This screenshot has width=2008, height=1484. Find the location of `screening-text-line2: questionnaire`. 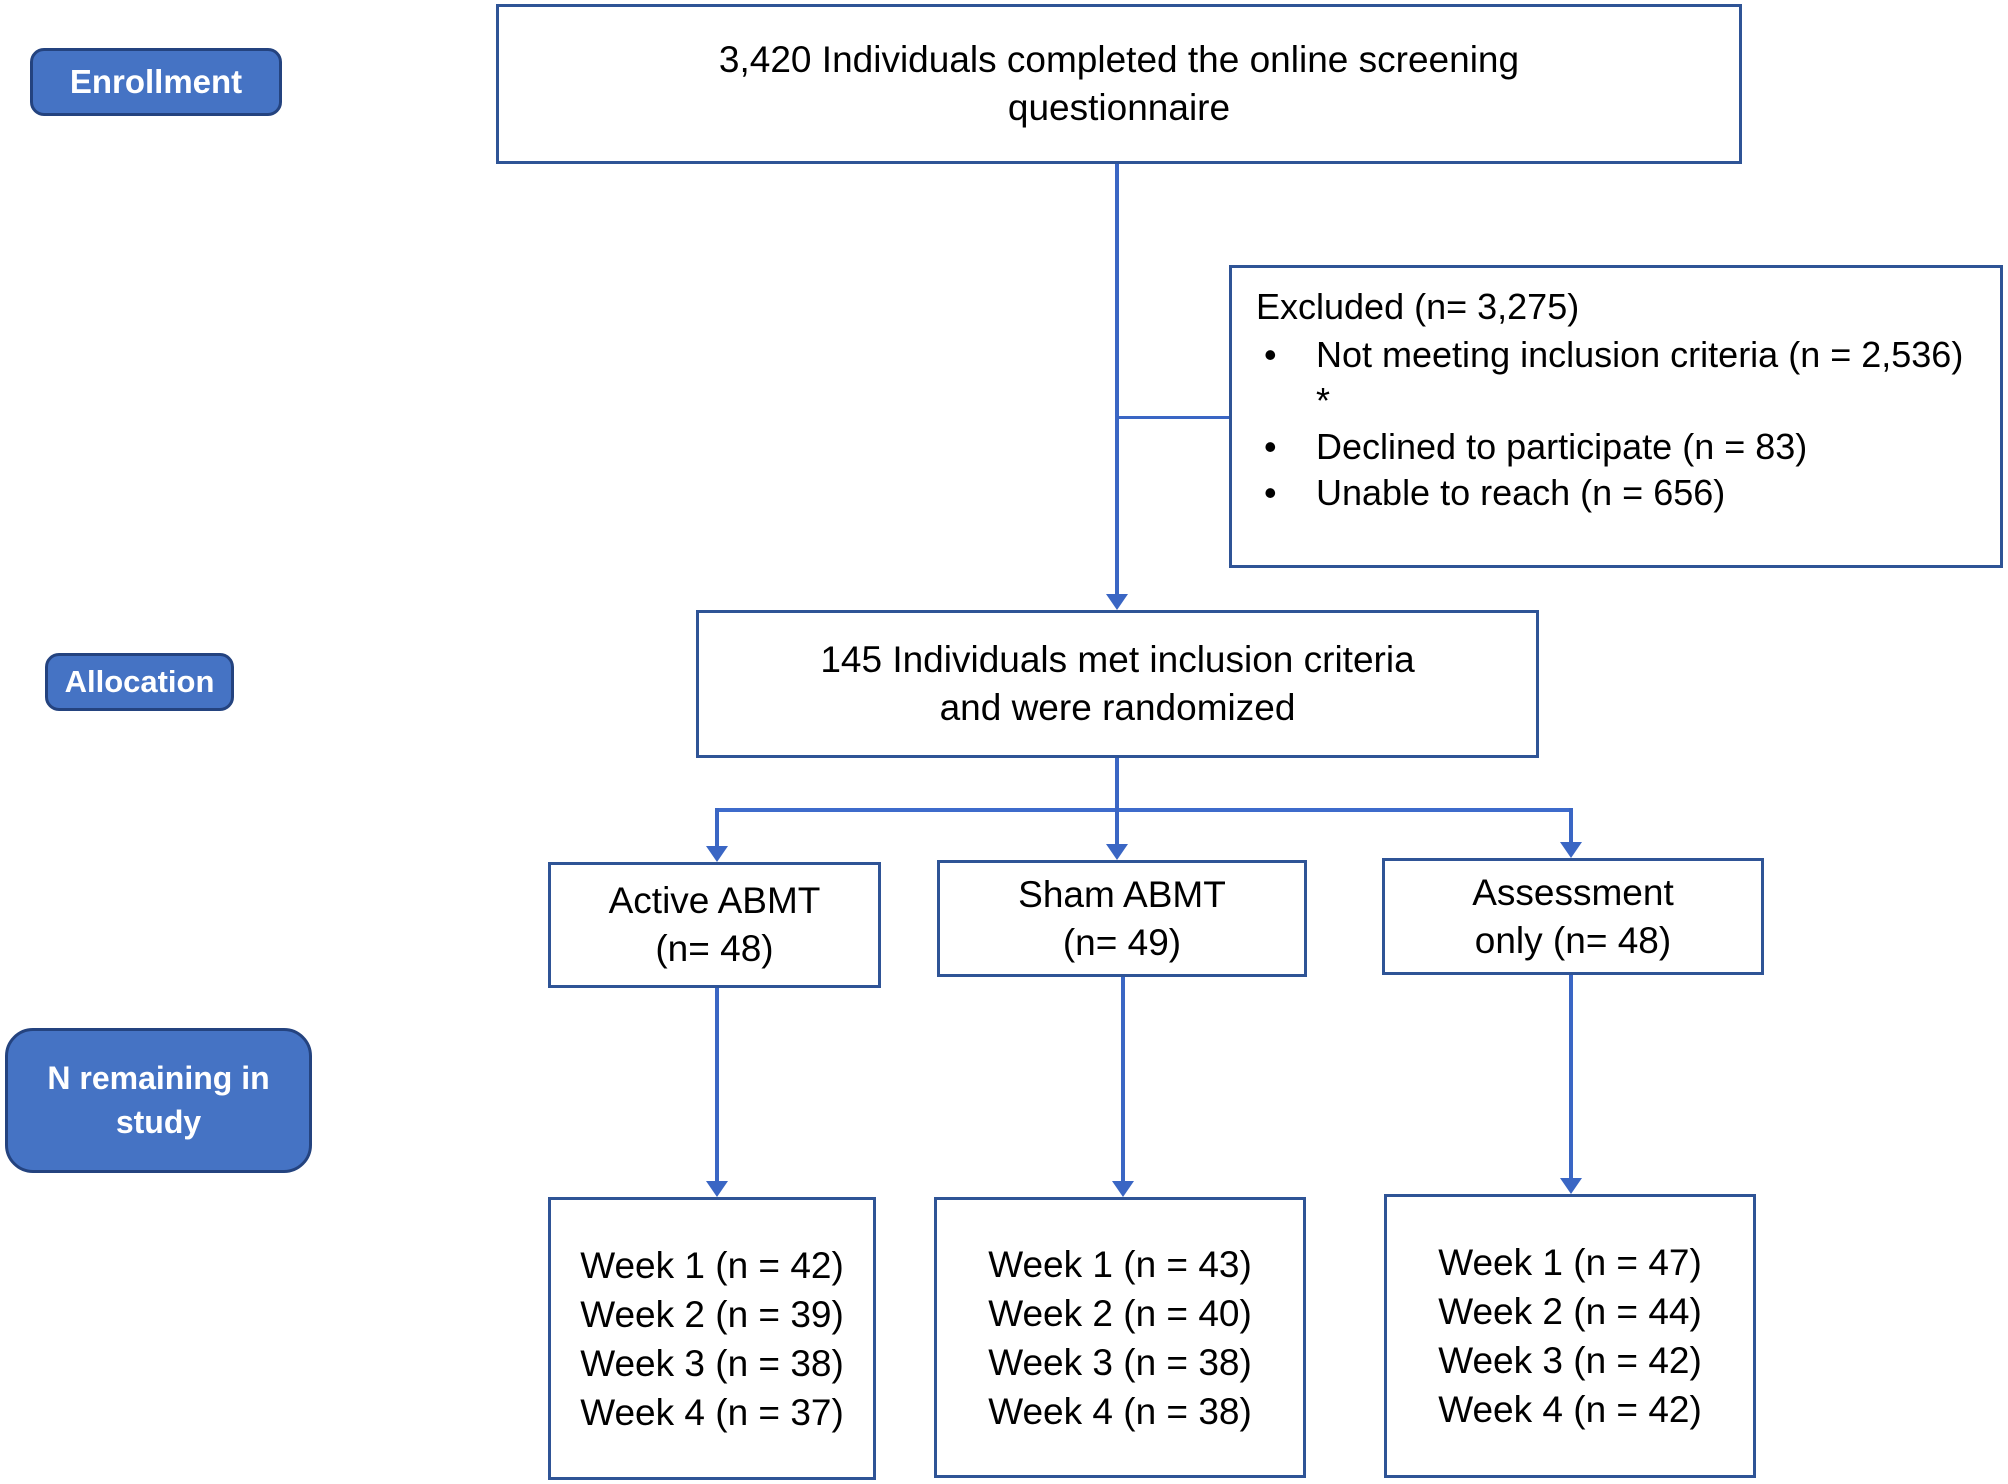

screening-text-line2: questionnaire is located at coordinates (1119, 107).